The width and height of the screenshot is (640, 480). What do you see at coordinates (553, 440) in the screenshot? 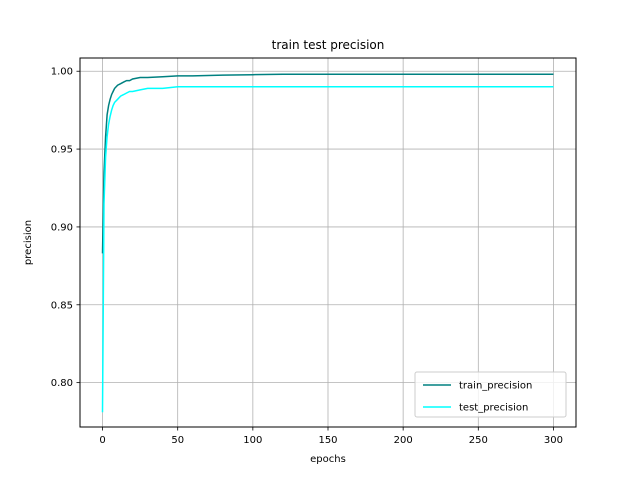
I see `x-tick-label: 300` at bounding box center [553, 440].